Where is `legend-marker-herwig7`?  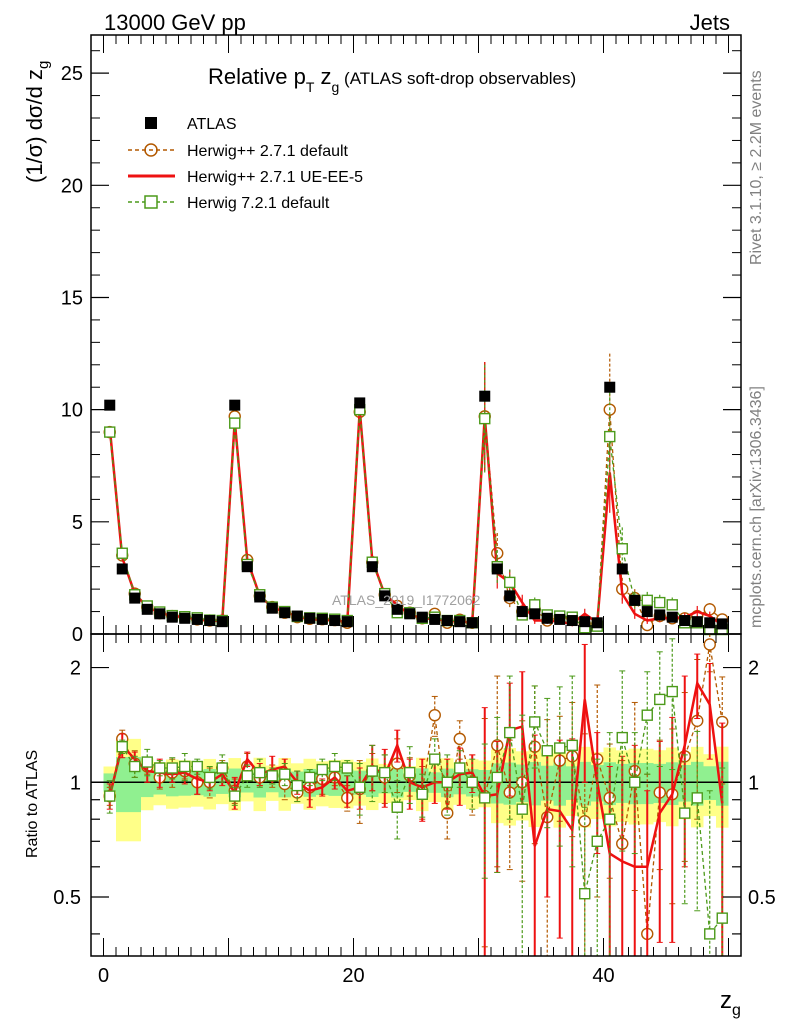 legend-marker-herwig7 is located at coordinates (151, 202).